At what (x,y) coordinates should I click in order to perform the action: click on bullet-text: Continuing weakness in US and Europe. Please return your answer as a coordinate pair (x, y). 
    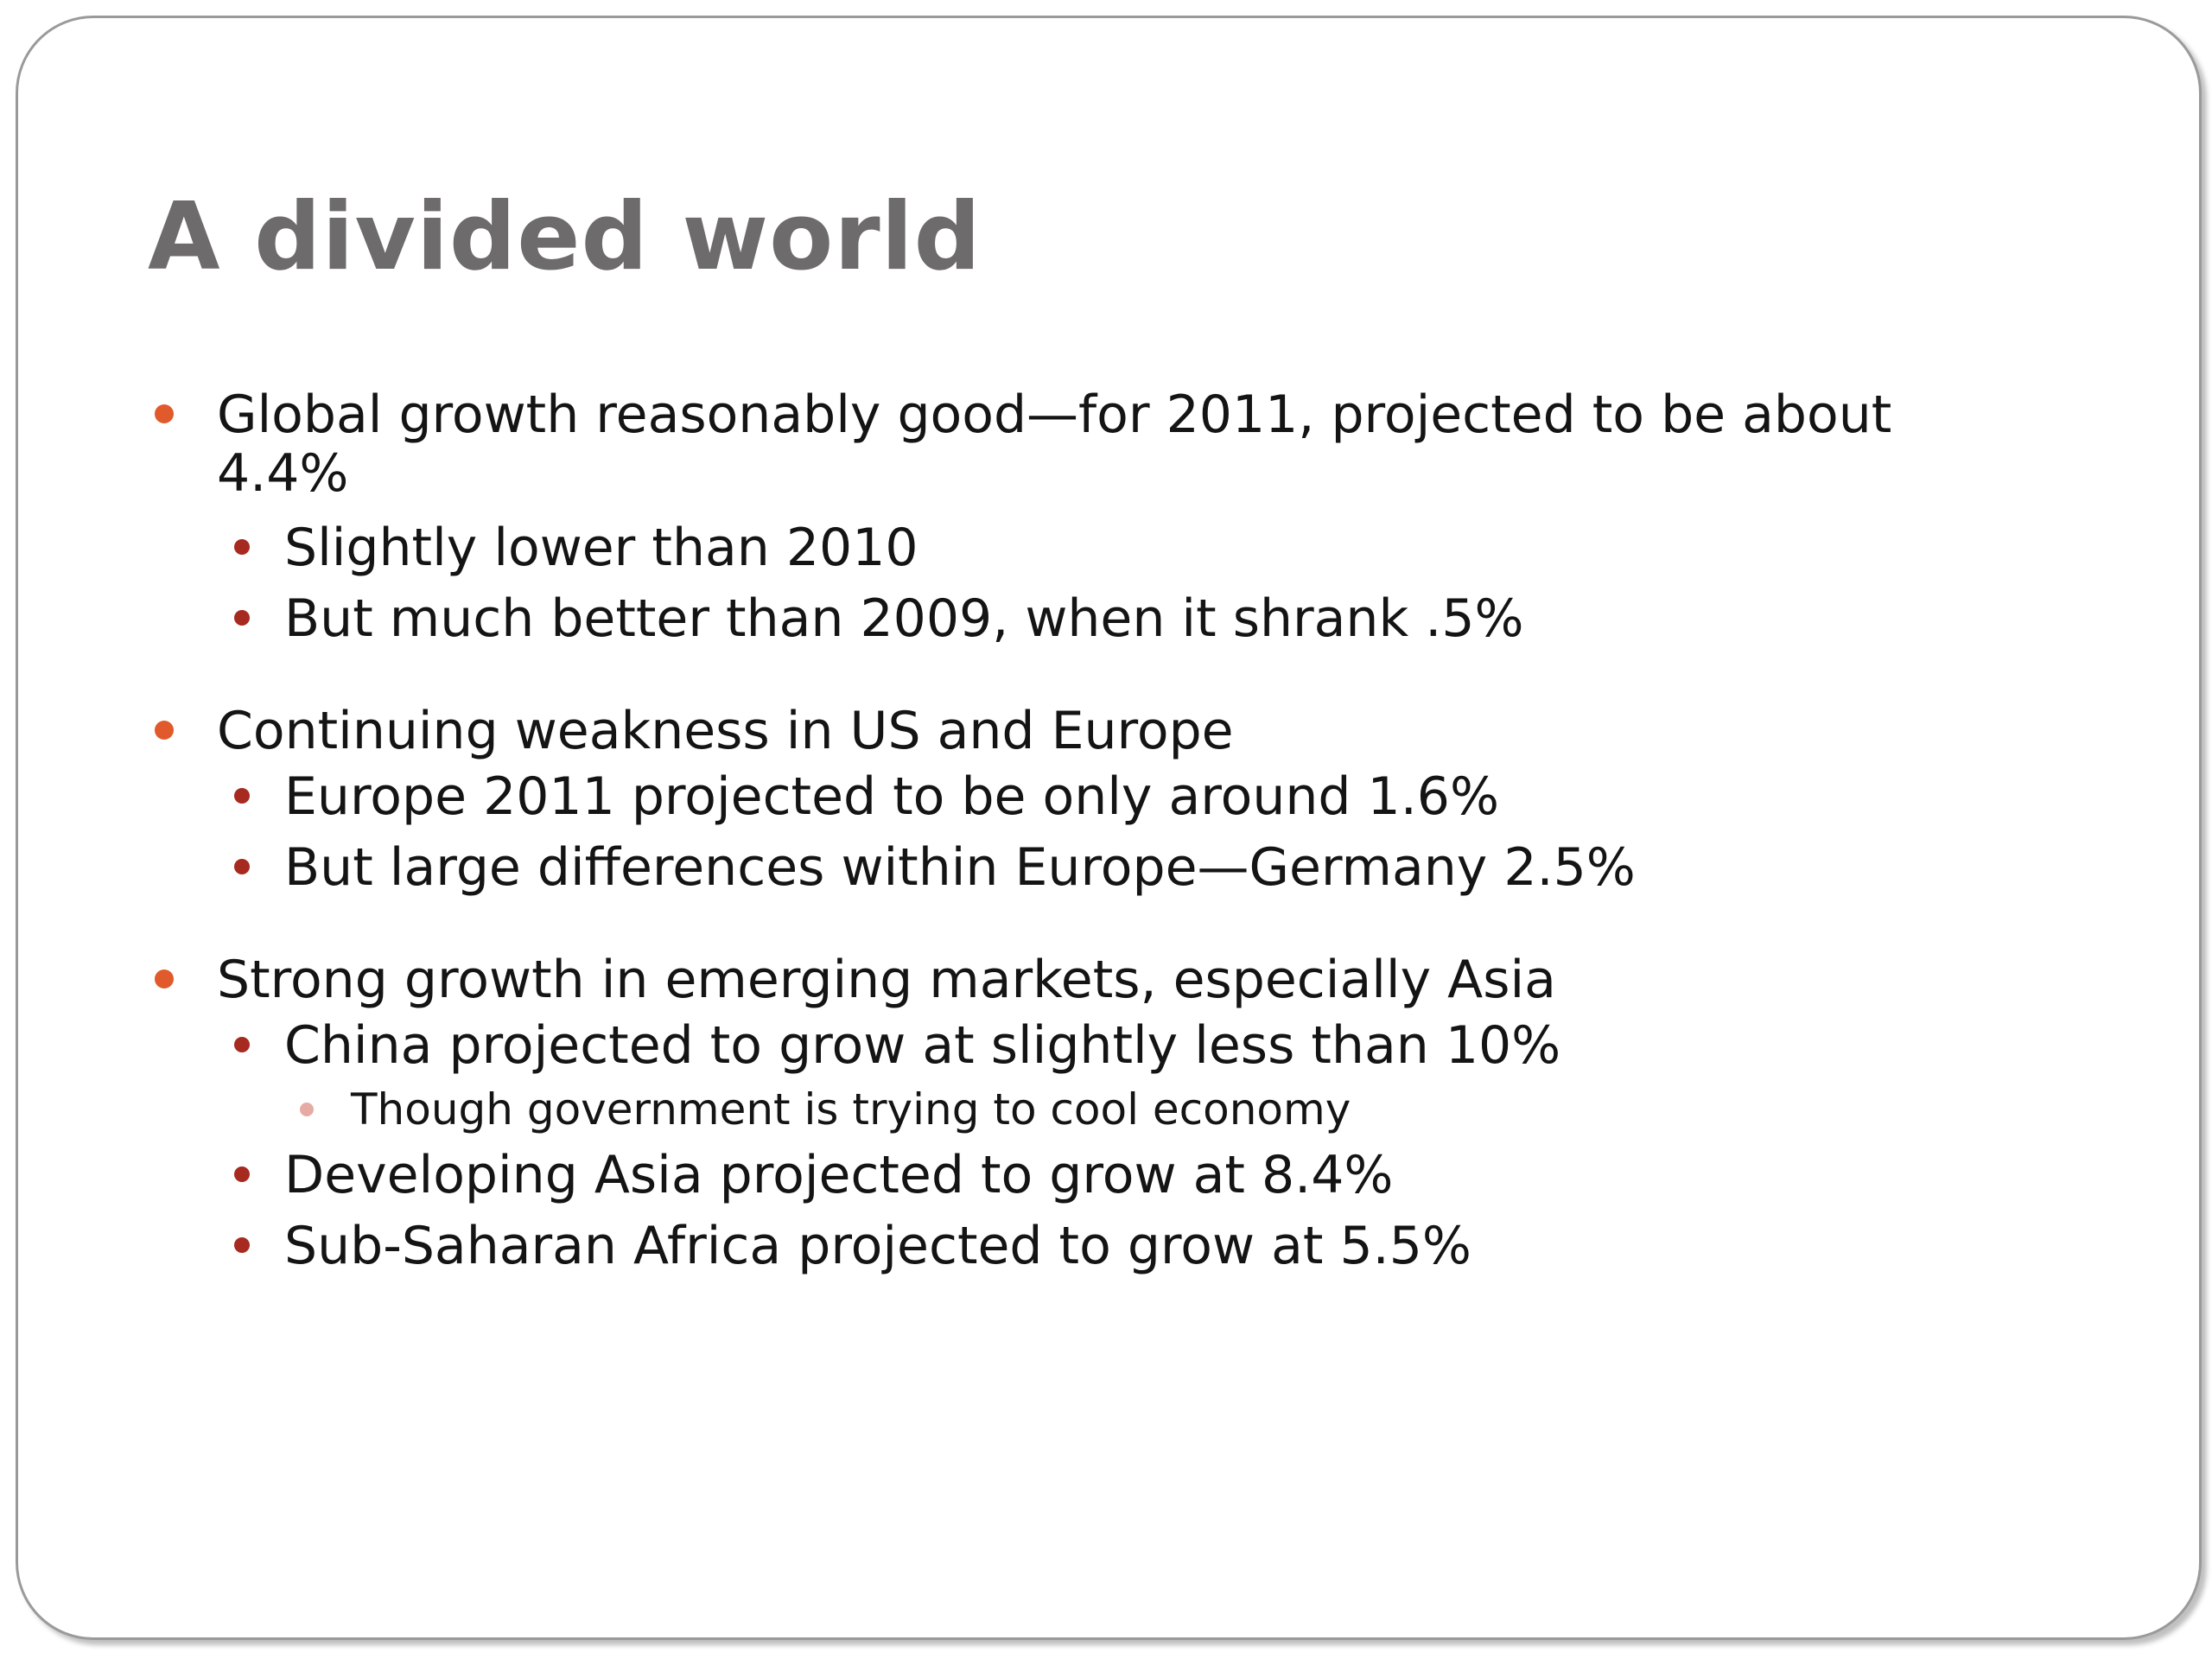
    Looking at the image, I should click on (725, 731).